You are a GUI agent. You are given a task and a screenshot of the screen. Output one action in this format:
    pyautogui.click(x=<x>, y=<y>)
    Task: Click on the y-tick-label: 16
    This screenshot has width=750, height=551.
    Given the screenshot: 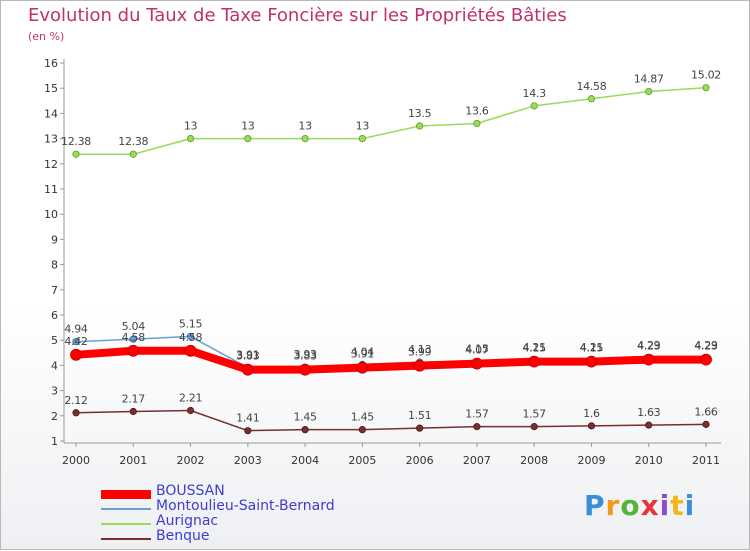 What is the action you would take?
    pyautogui.click(x=51, y=63)
    